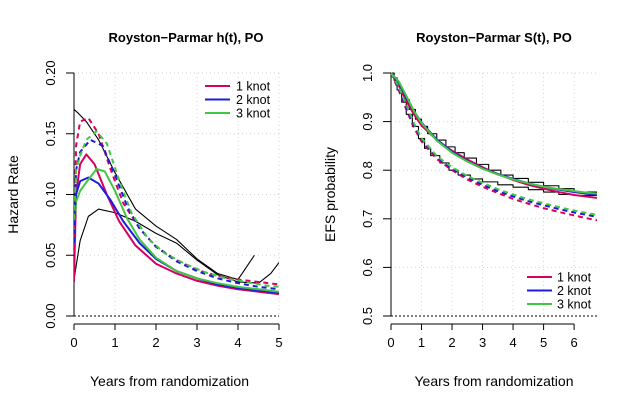 The width and height of the screenshot is (634, 409). I want to click on y-tick-label: 0.10, so click(50, 194).